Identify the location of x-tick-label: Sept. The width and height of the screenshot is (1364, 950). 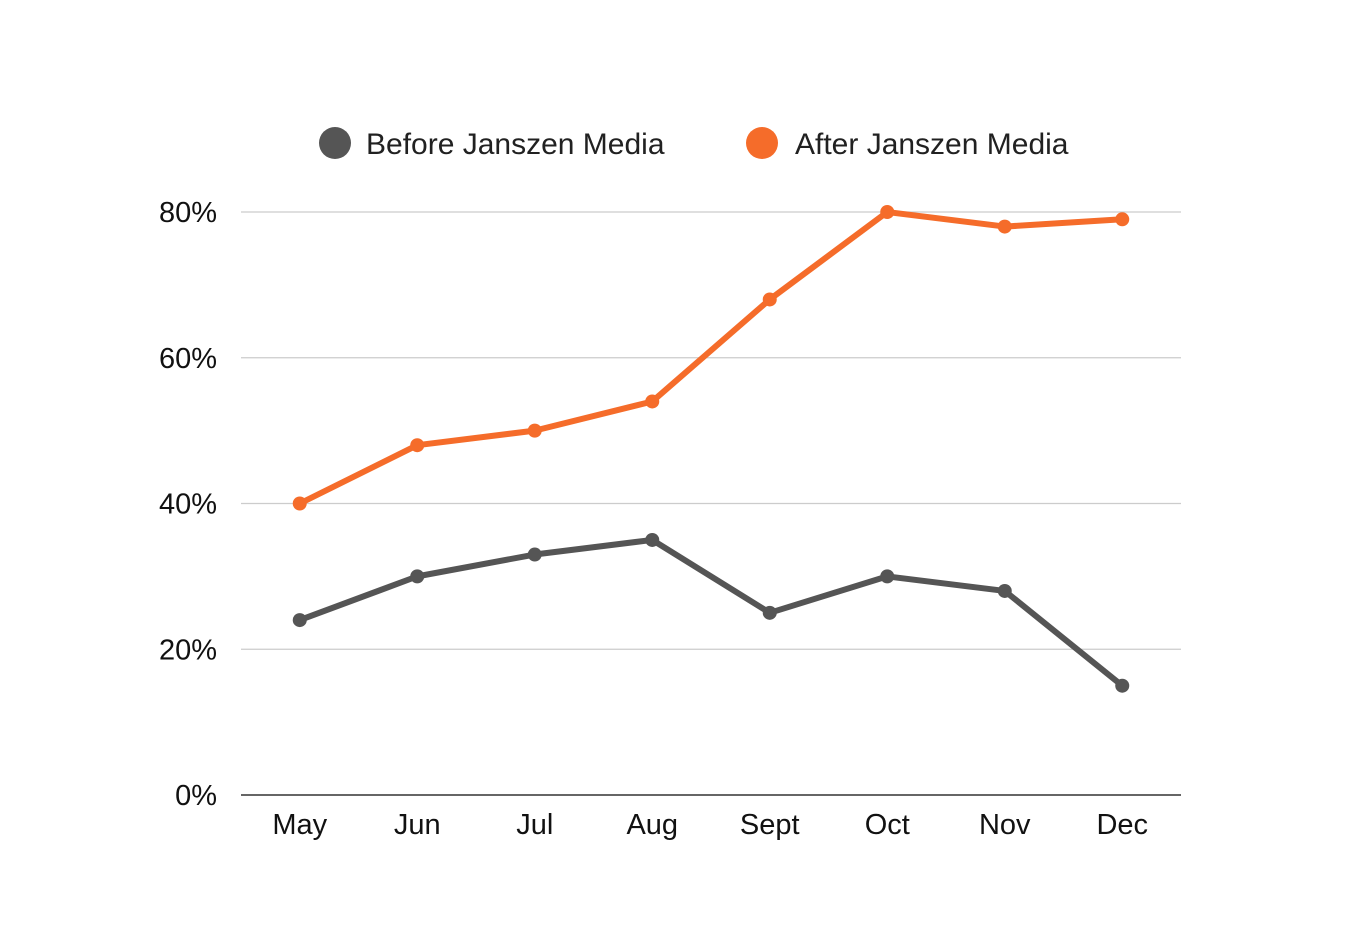
(770, 825).